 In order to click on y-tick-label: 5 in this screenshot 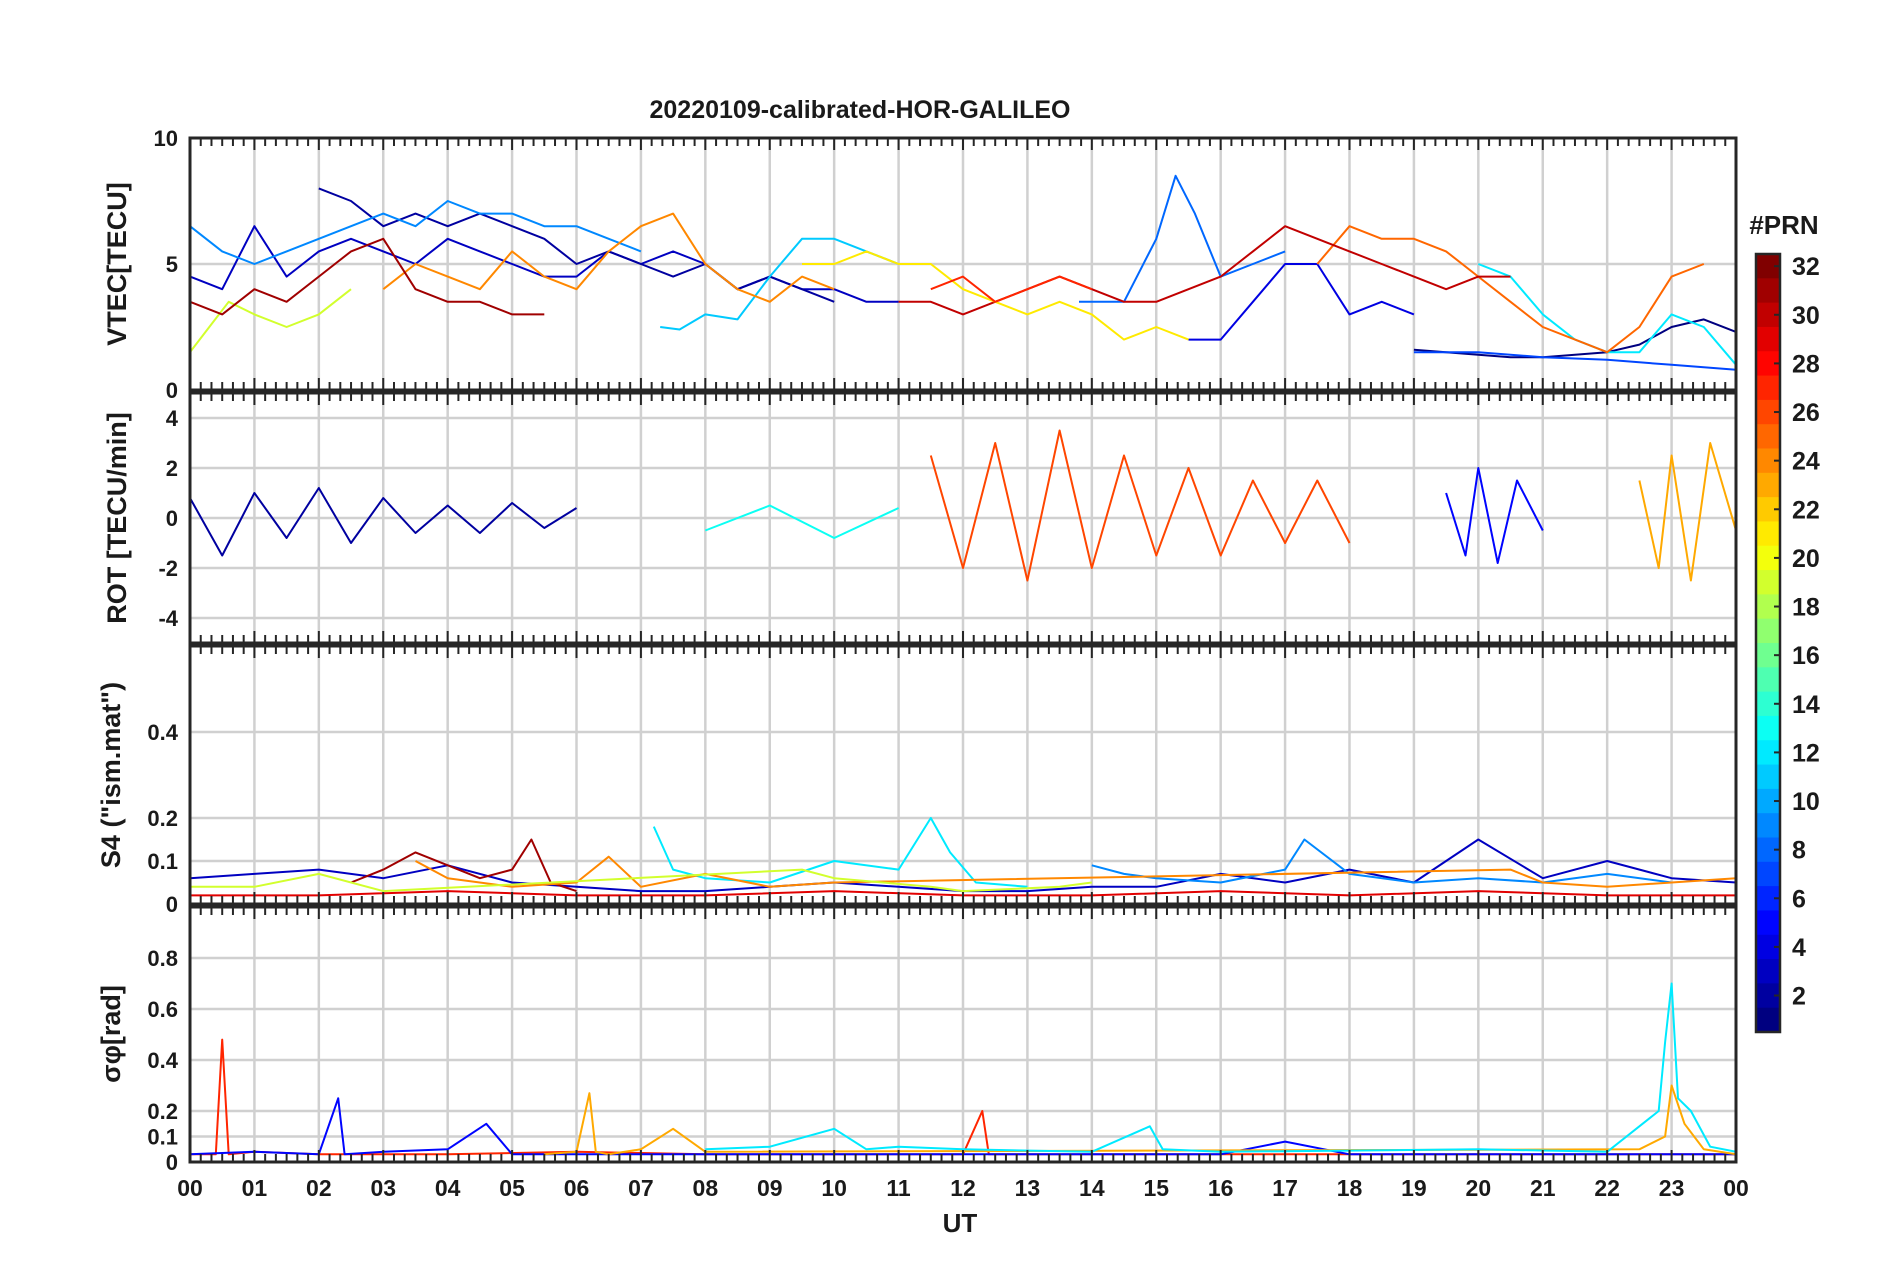, I will do `click(172, 264)`.